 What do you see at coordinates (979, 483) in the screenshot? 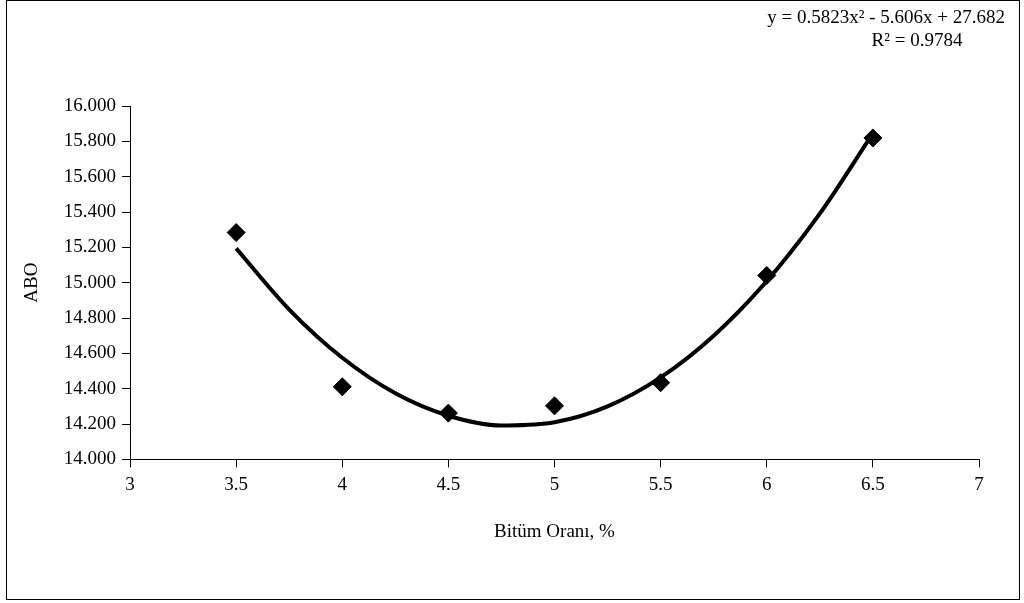
I see `x-tick-label: 7` at bounding box center [979, 483].